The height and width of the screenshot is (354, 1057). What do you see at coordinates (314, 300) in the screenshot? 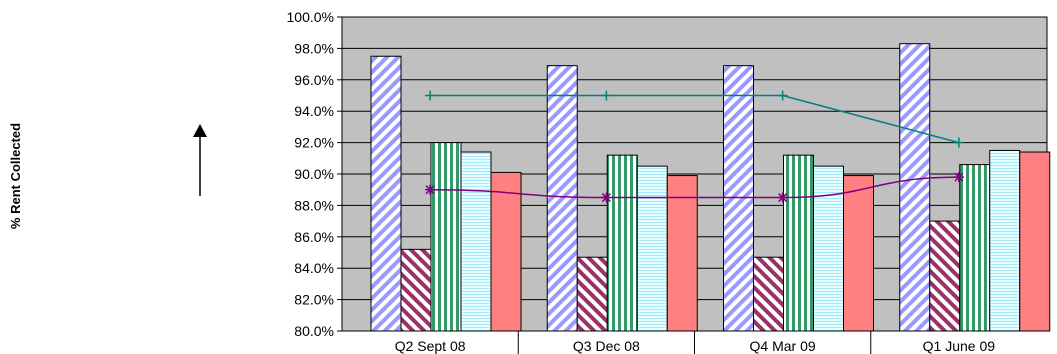
I see `y-tick-label: 82.0%` at bounding box center [314, 300].